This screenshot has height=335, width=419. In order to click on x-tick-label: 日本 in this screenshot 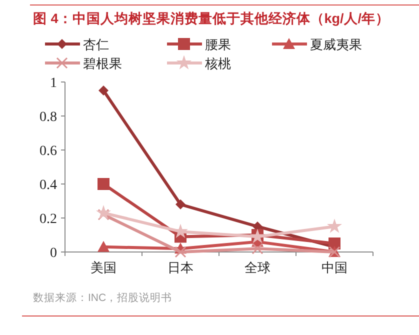, I will do `click(181, 267)`.